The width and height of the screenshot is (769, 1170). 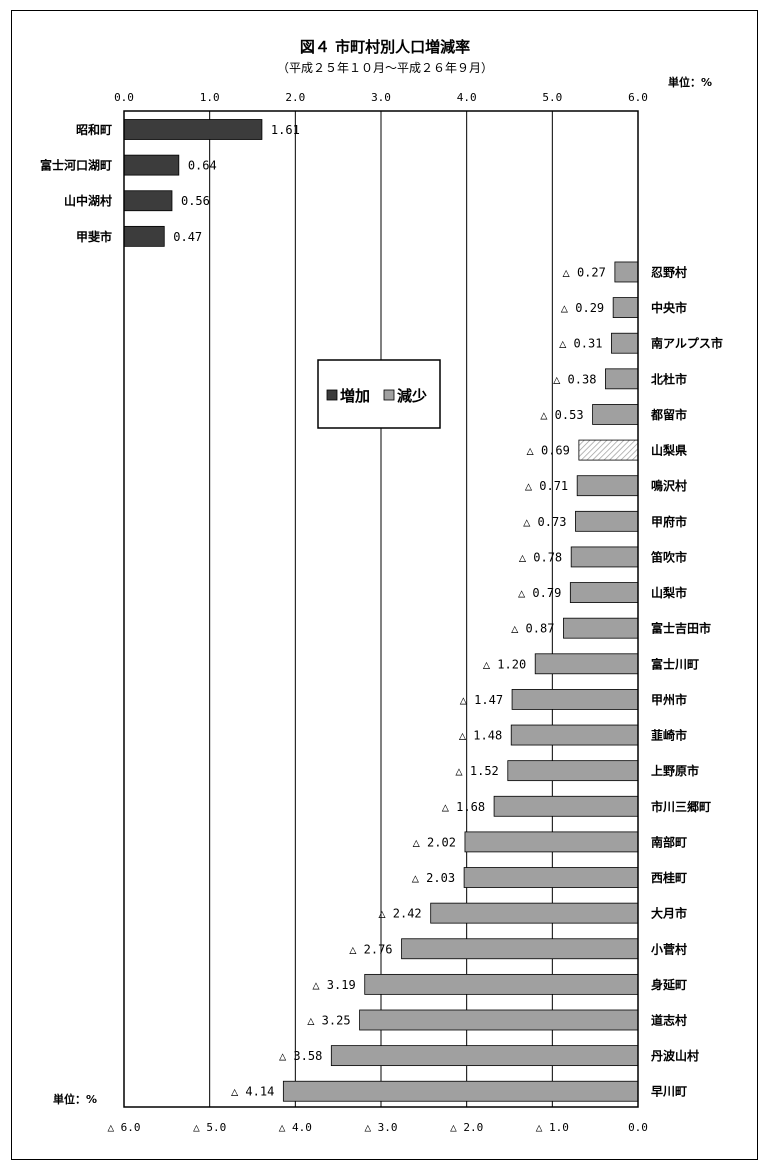 I want to click on category-label: 北杜市, so click(x=669, y=378).